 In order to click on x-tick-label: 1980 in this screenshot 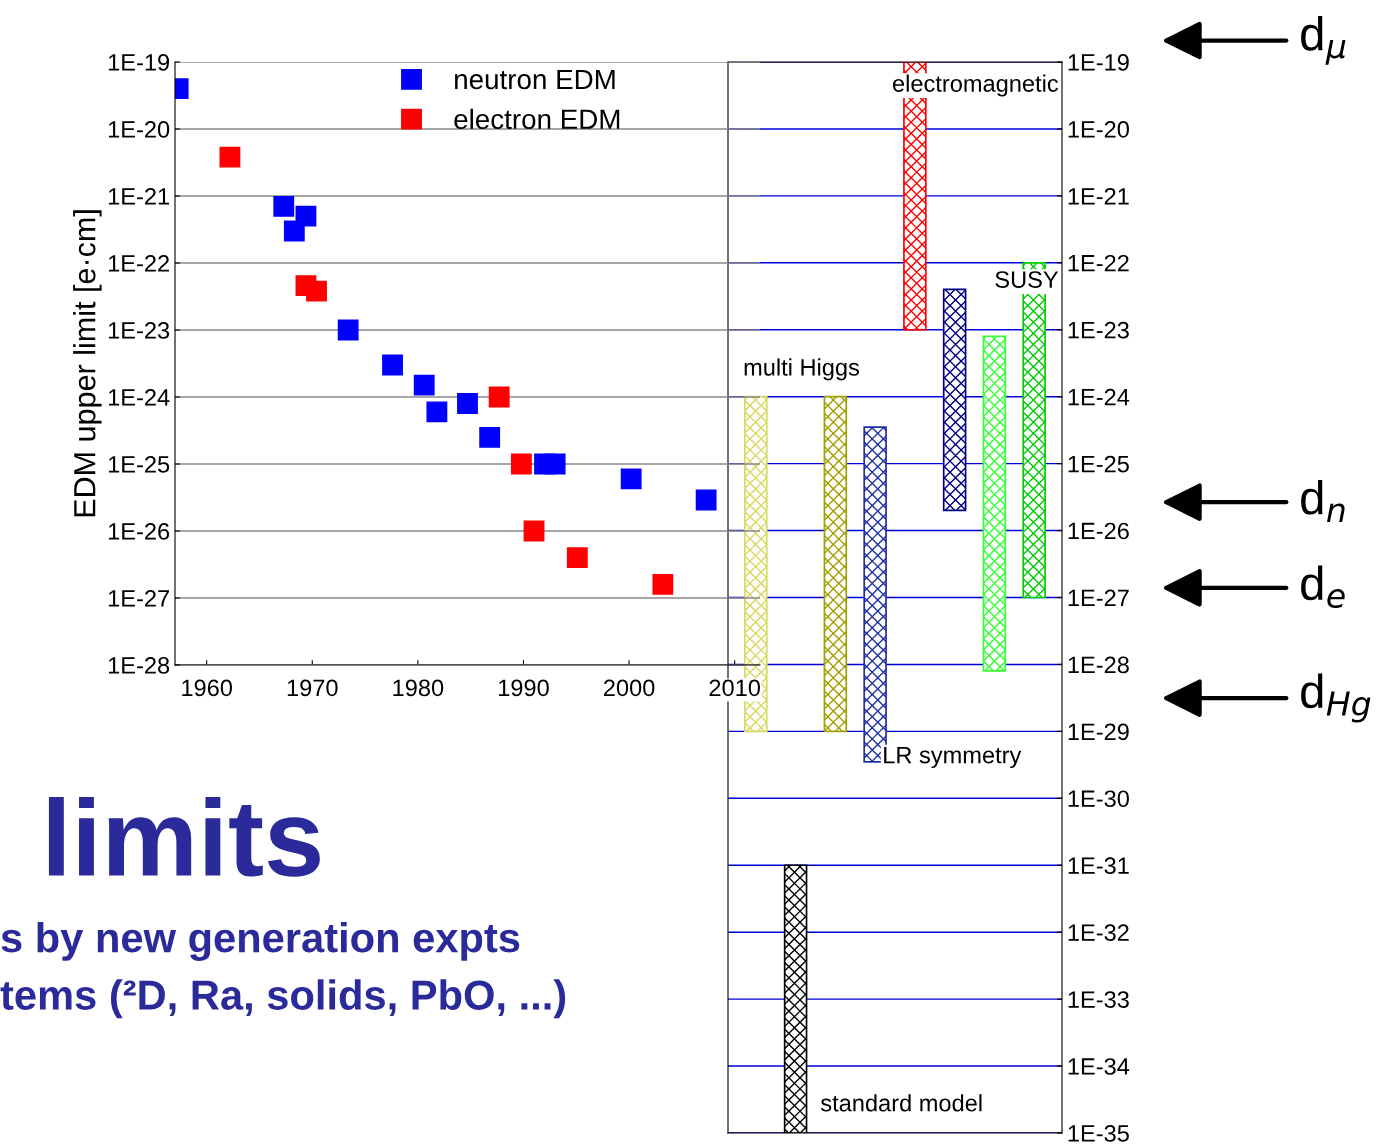, I will do `click(418, 688)`.